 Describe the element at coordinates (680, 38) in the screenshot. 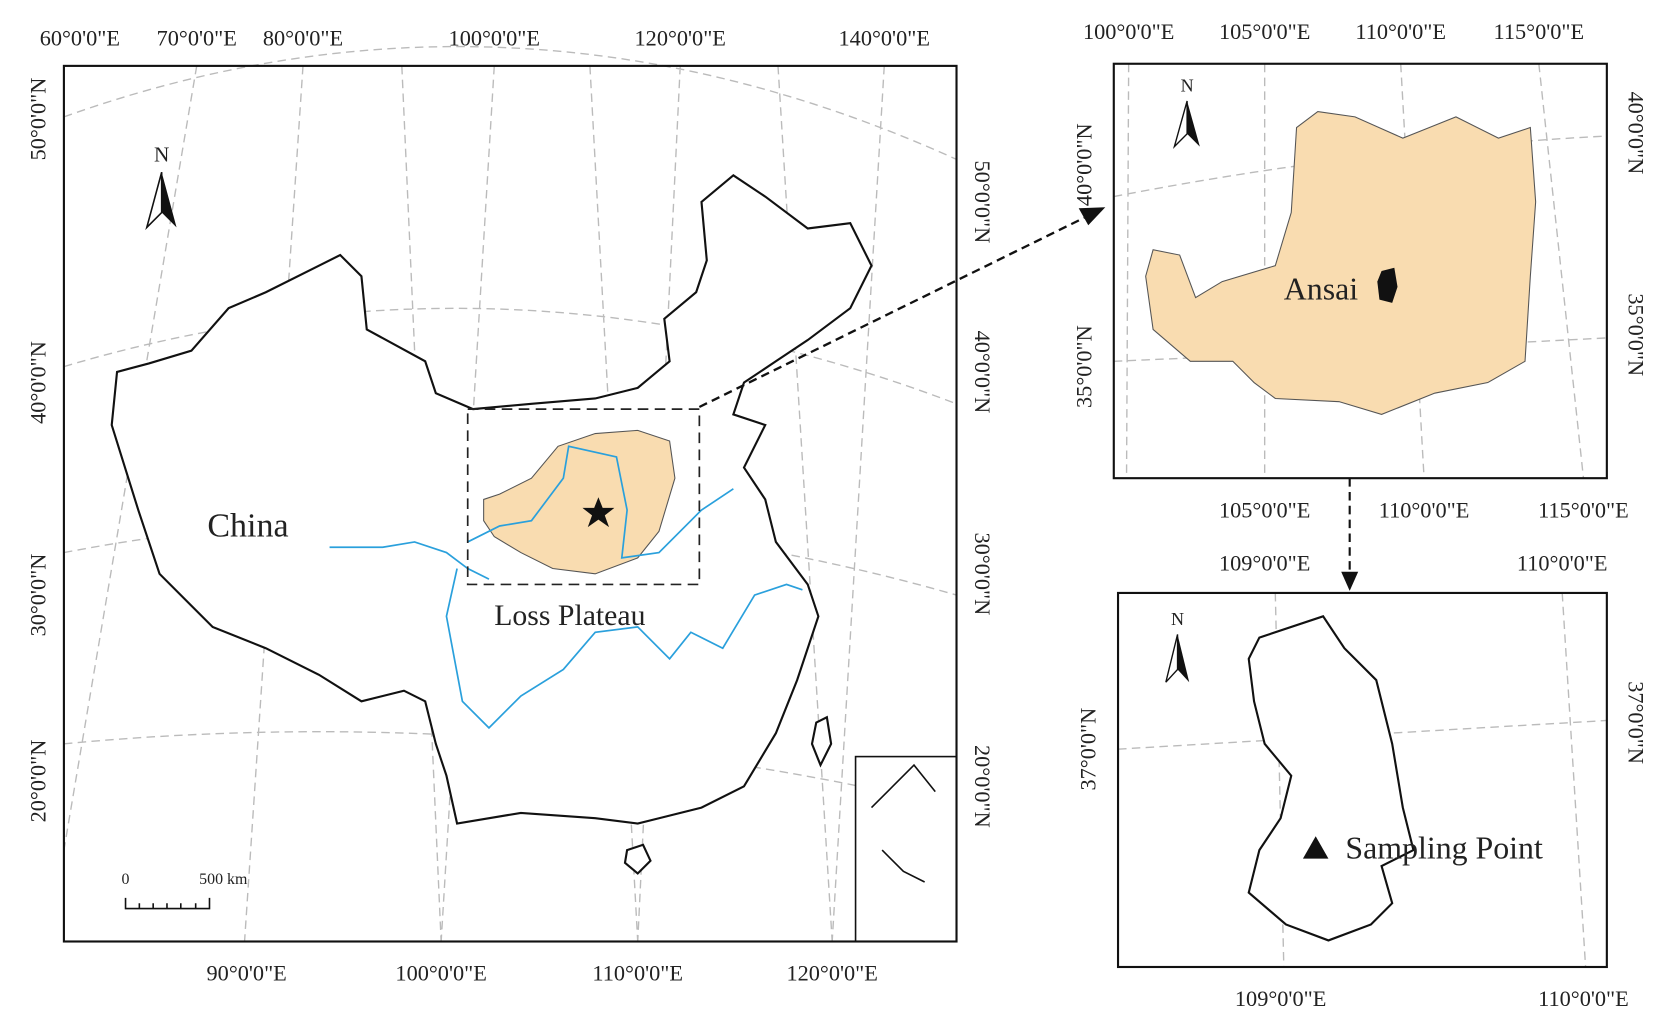

I see `top-coordinate-label: 120°0'0"E` at that location.